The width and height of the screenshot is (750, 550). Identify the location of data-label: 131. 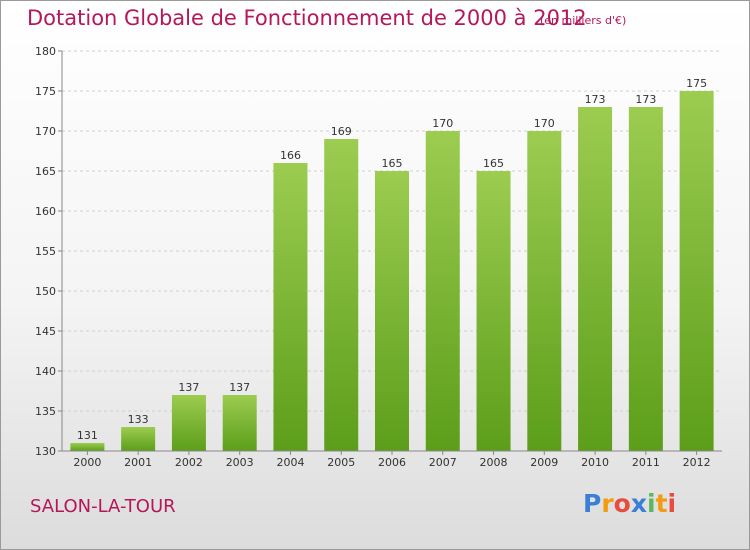
(87, 435).